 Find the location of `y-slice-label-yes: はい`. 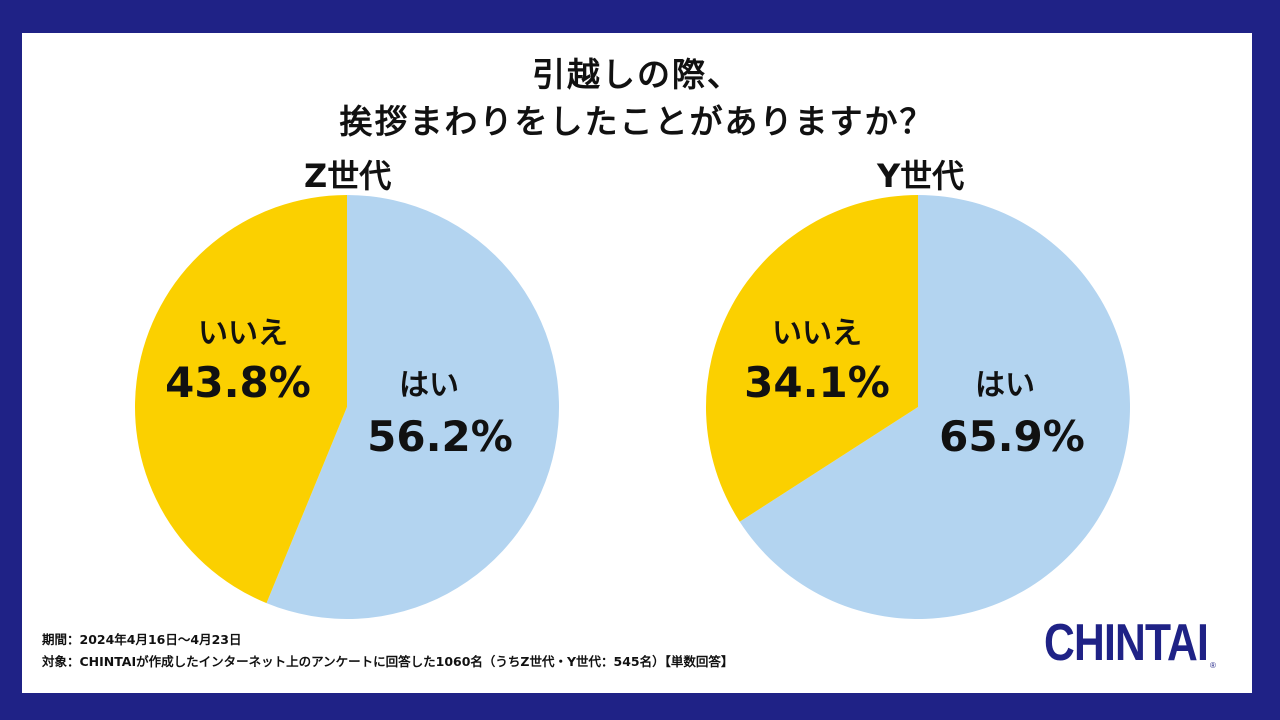

y-slice-label-yes: はい is located at coordinates (1005, 385).